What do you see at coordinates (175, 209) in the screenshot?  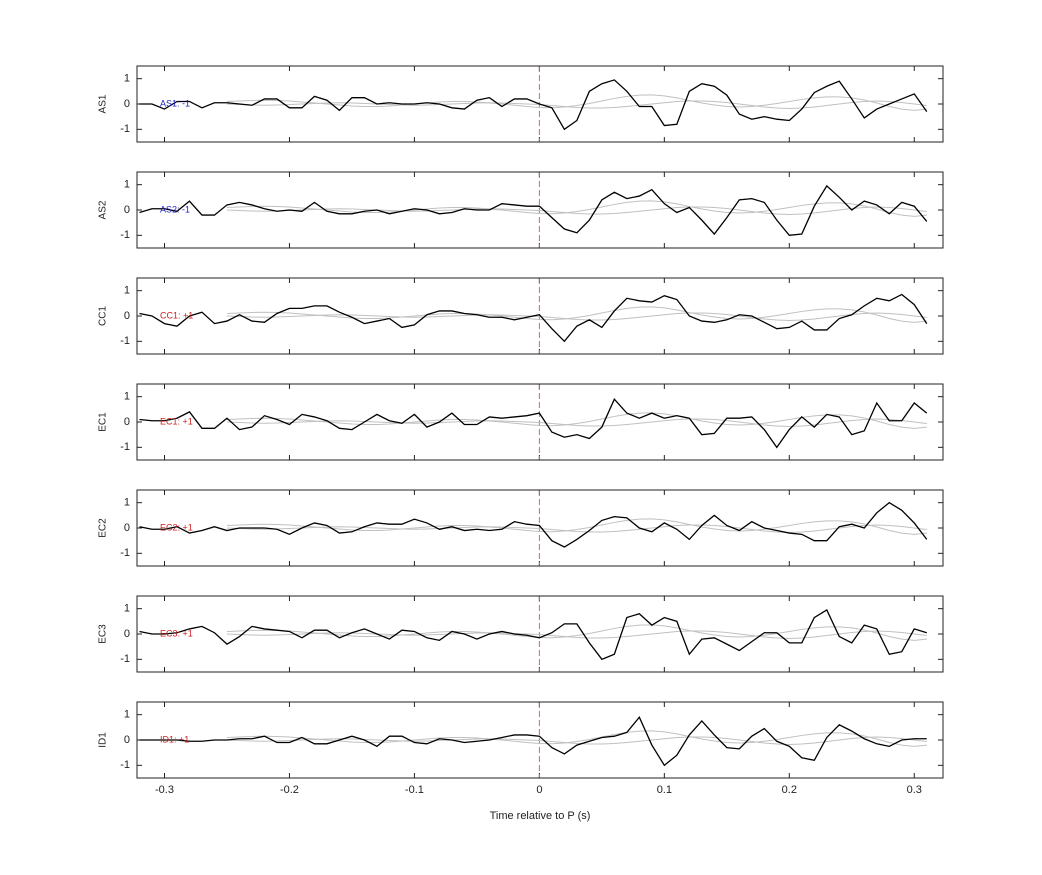 I see `annotation: AS2: -1` at bounding box center [175, 209].